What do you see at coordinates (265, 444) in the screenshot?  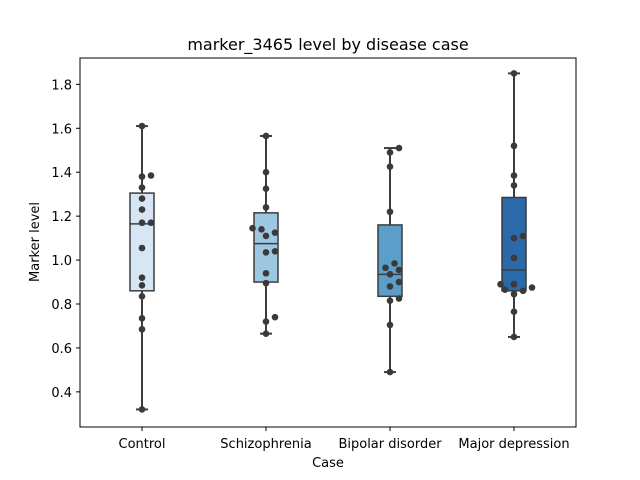 I see `x-tick-label: Schizophrenia` at bounding box center [265, 444].